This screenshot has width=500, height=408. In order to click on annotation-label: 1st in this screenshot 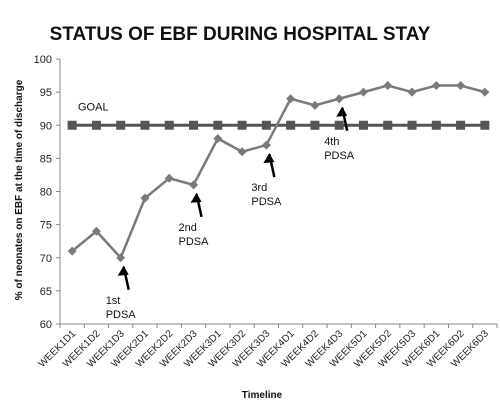, I will do `click(113, 301)`.